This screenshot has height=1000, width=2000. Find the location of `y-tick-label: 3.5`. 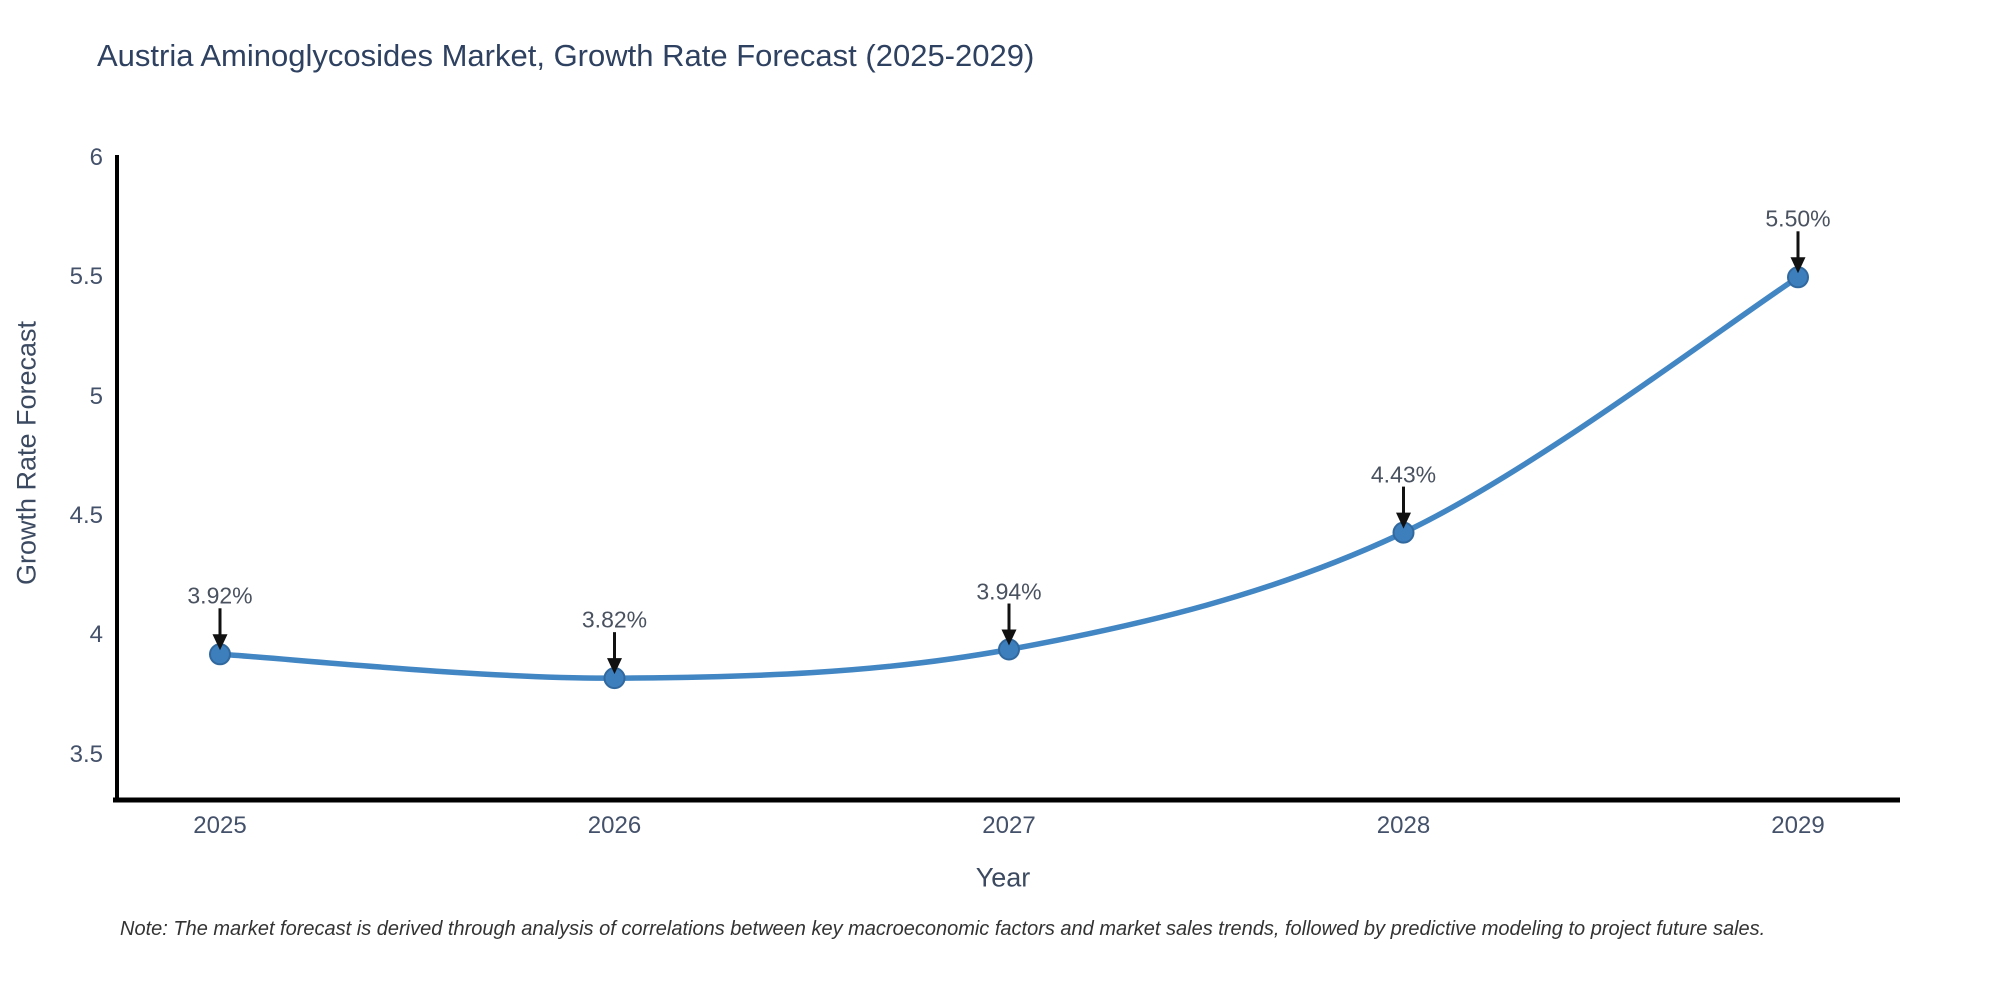

y-tick-label: 3.5 is located at coordinates (86, 754).